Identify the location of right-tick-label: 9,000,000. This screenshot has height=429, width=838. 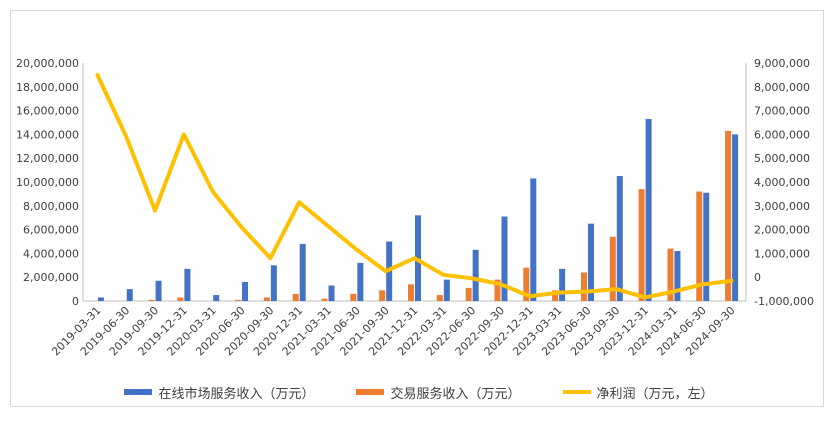
(782, 63).